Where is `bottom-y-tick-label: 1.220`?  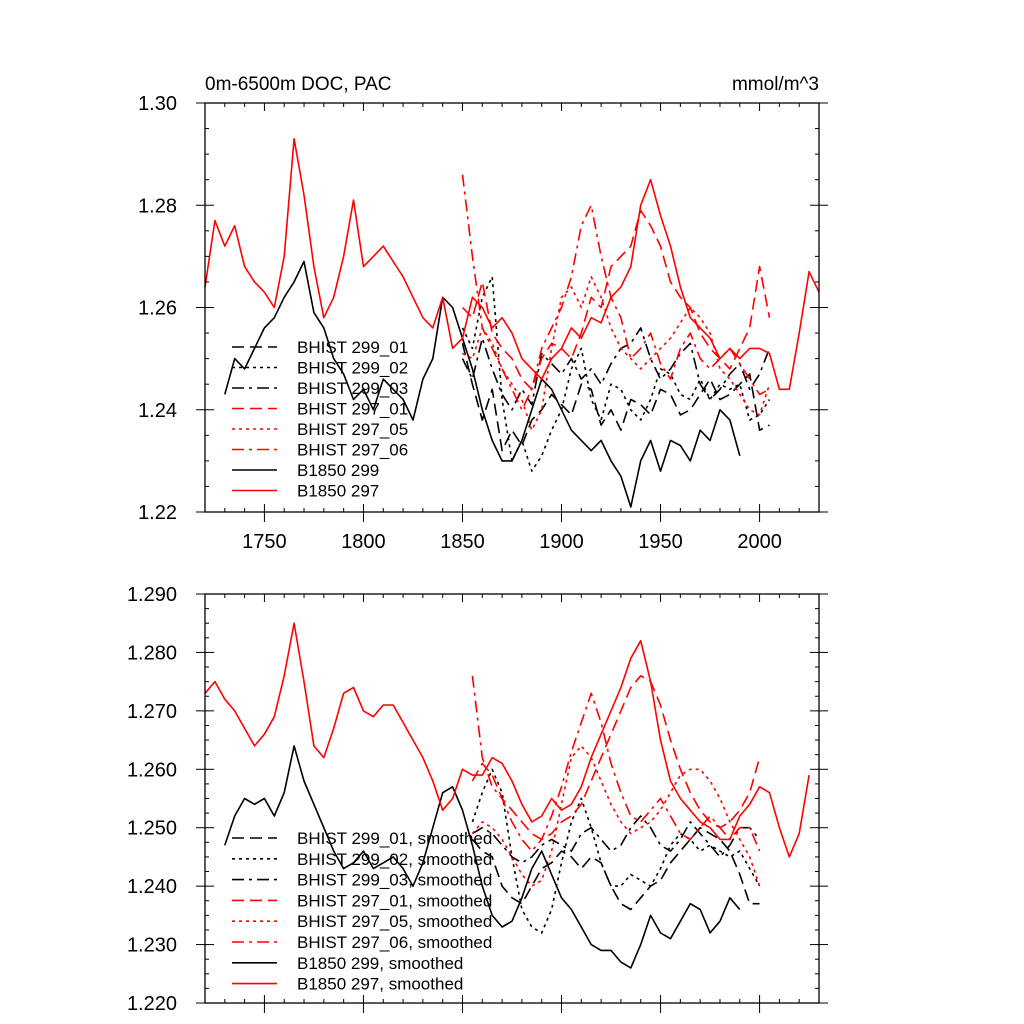 bottom-y-tick-label: 1.220 is located at coordinates (152, 1004).